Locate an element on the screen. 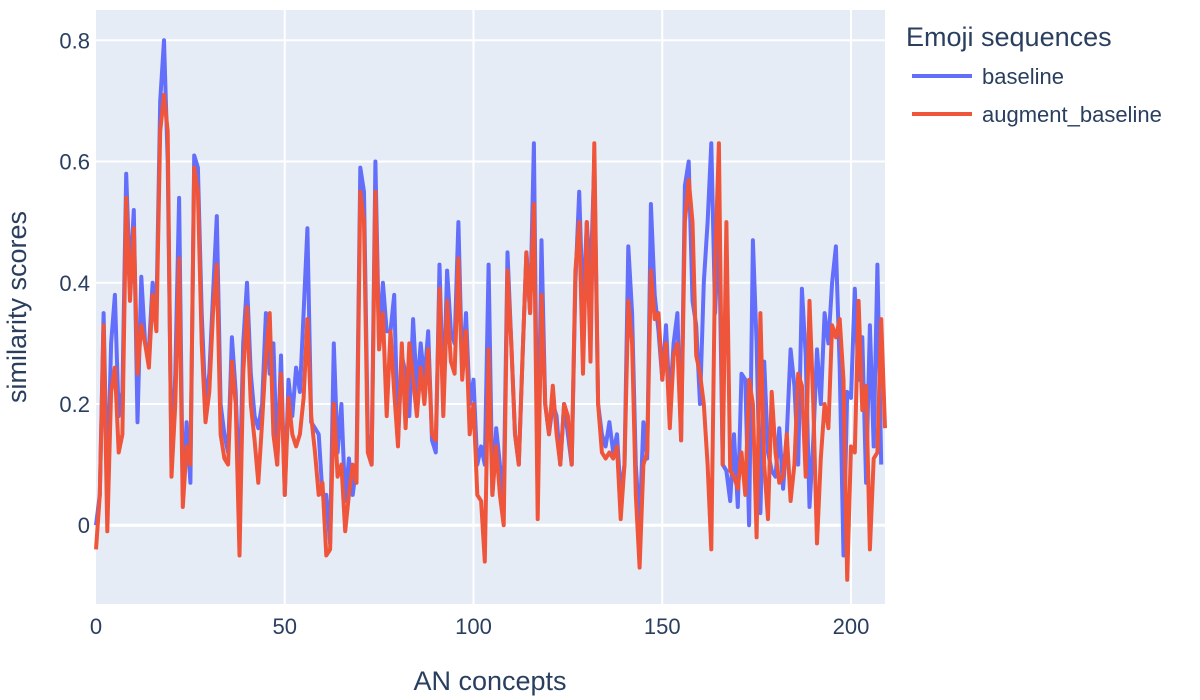 The height and width of the screenshot is (700, 1200). y-tick-label: 0.4 is located at coordinates (74, 283).